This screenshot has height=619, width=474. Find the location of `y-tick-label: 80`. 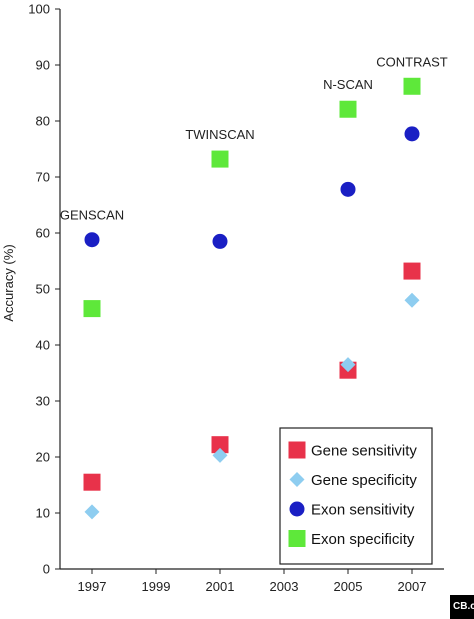

y-tick-label: 80 is located at coordinates (43, 121).